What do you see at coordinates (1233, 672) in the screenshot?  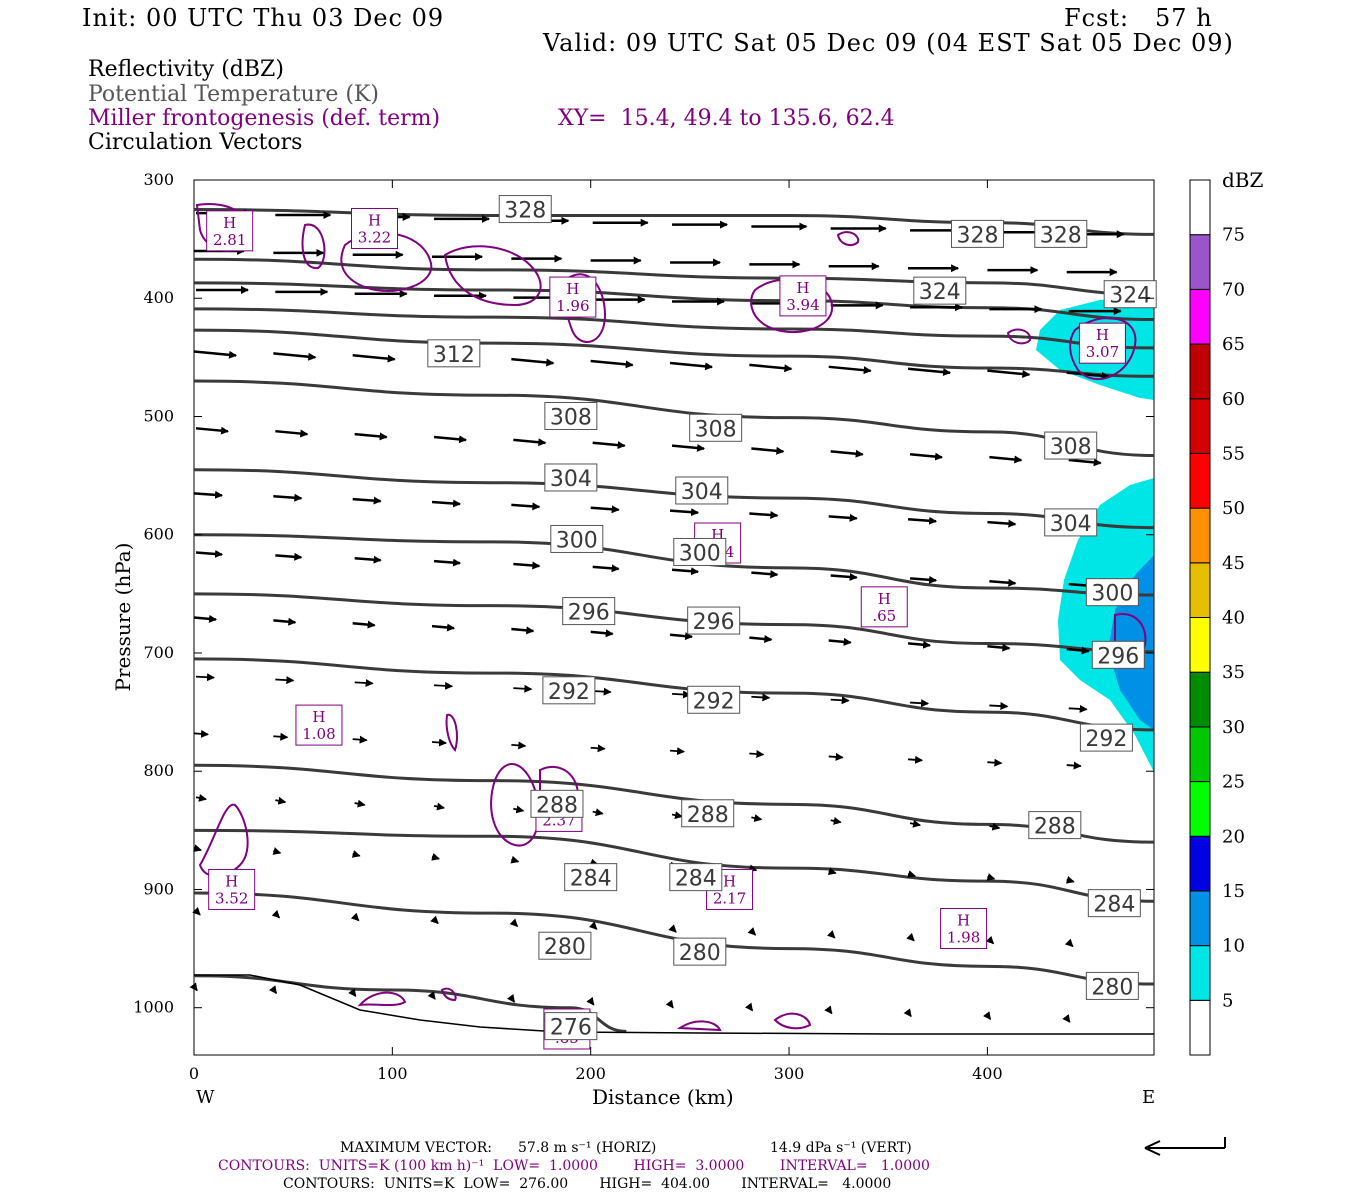 I see `colorbar-tick-label: 35` at bounding box center [1233, 672].